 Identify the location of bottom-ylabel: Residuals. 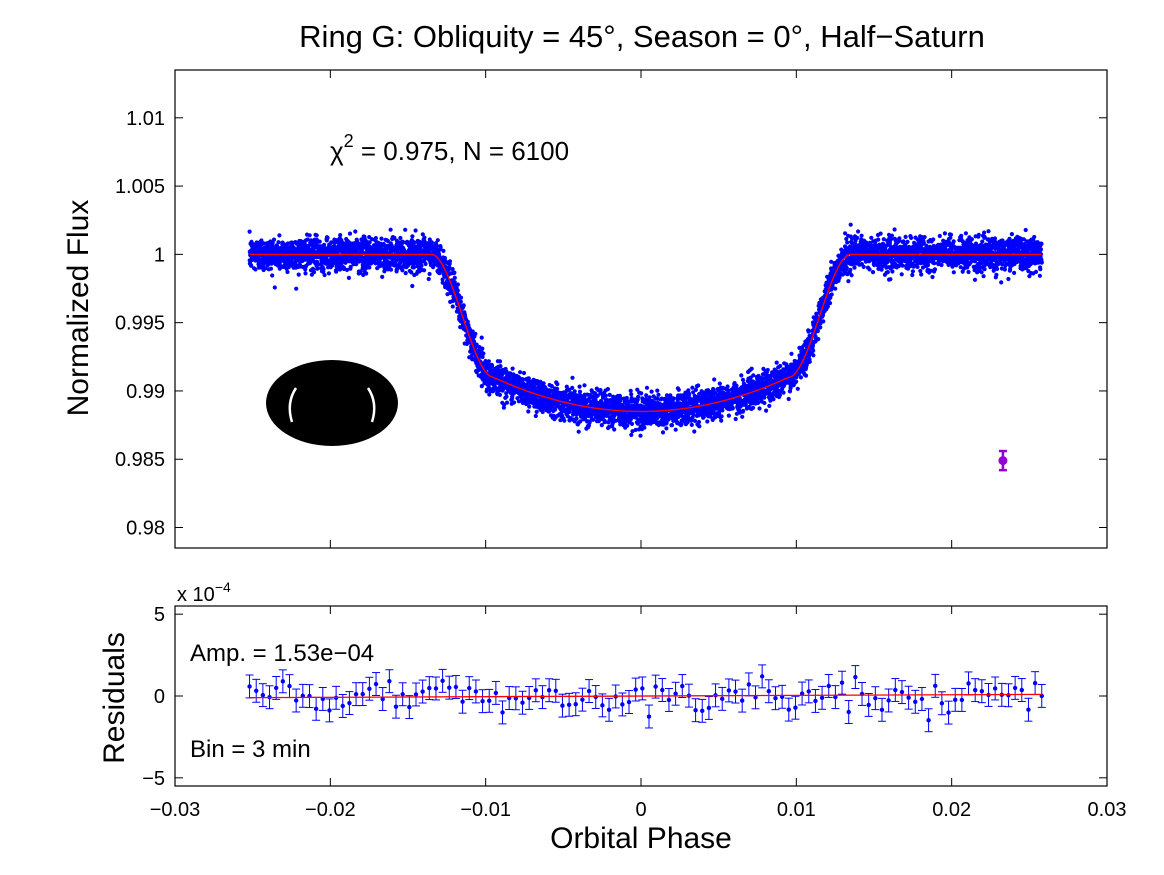
(114, 698).